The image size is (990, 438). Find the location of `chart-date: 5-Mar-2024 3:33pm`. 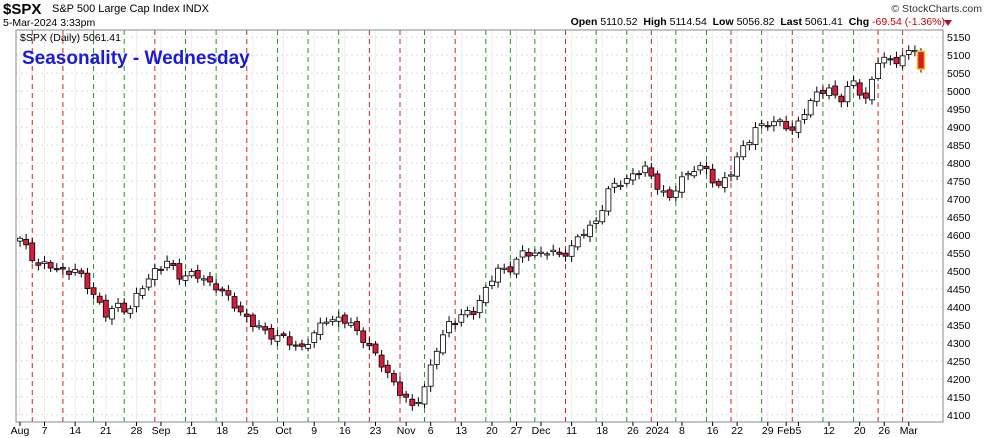

chart-date: 5-Mar-2024 3:33pm is located at coordinates (49, 23).